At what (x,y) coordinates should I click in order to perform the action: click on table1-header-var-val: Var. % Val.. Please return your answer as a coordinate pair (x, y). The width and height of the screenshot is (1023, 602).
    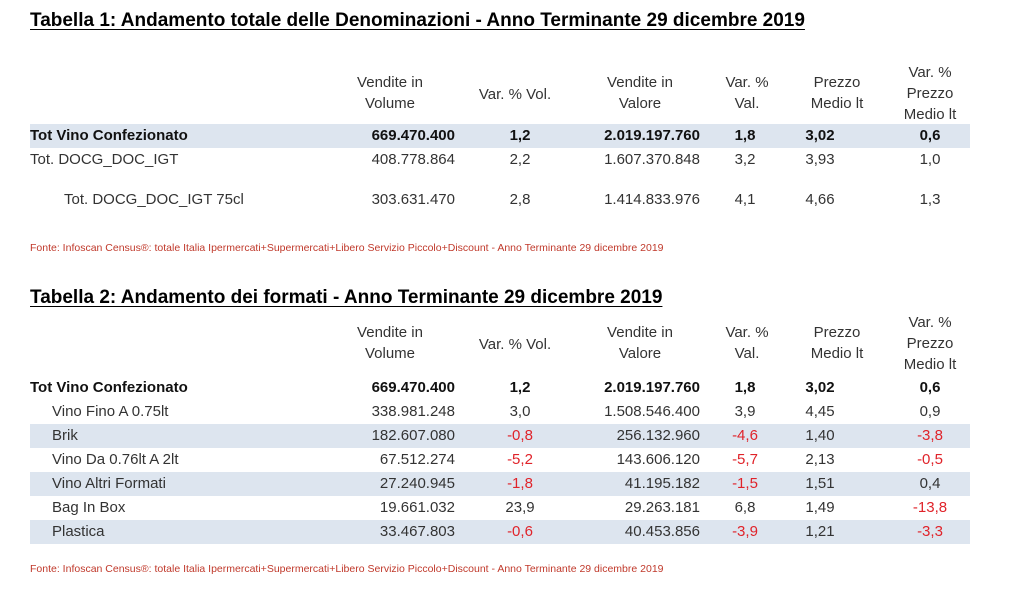
    Looking at the image, I should click on (747, 93).